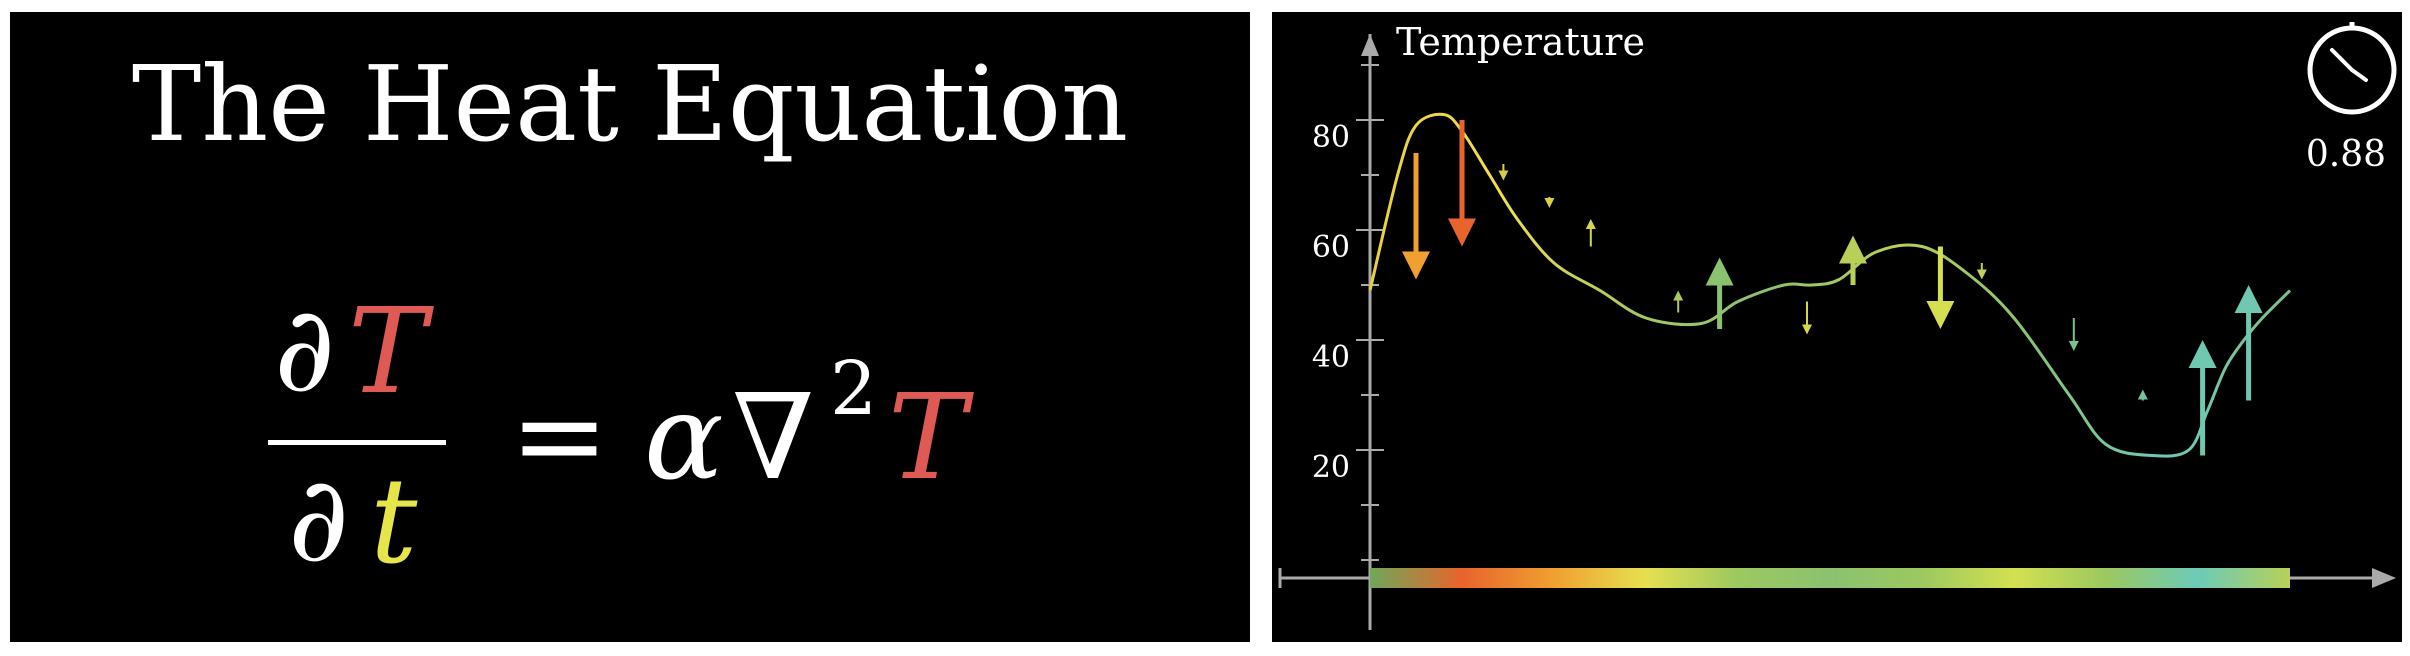 Image resolution: width=2410 pixels, height=656 pixels. What do you see at coordinates (394, 521) in the screenshot?
I see `denominator-t: t` at bounding box center [394, 521].